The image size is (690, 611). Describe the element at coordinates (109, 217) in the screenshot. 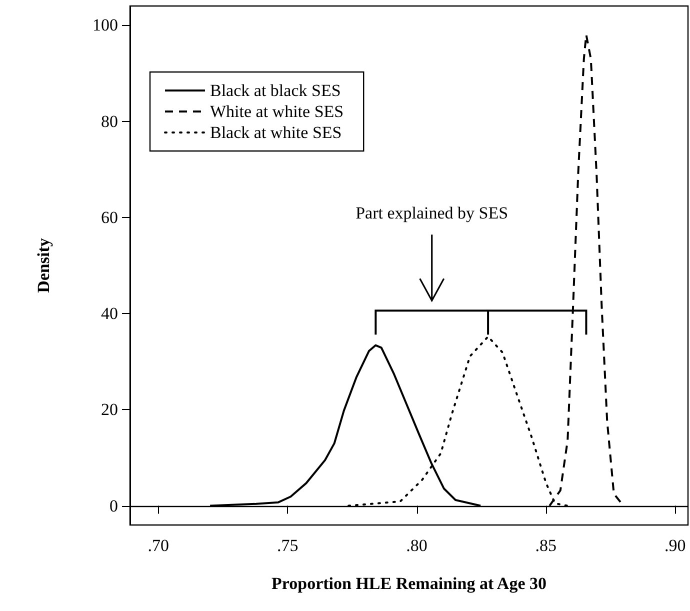

I see `y-tick-label: 60` at that location.